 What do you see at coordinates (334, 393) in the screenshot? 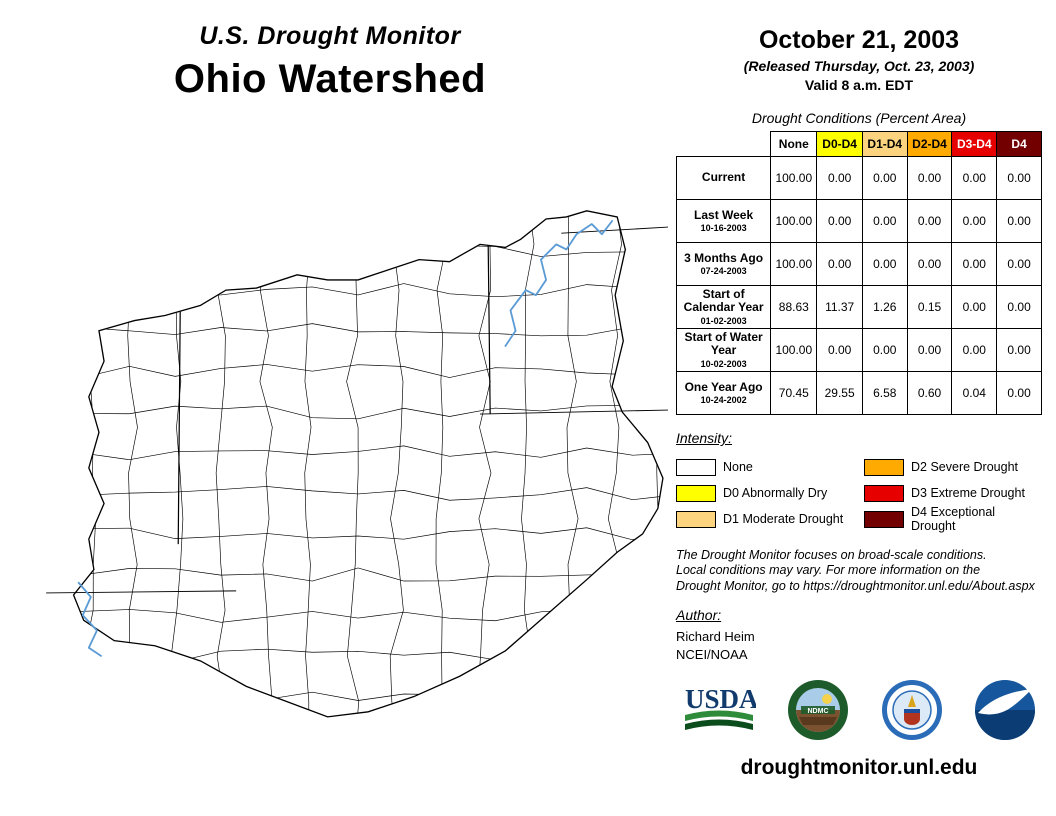
I see `state-borders` at bounding box center [334, 393].